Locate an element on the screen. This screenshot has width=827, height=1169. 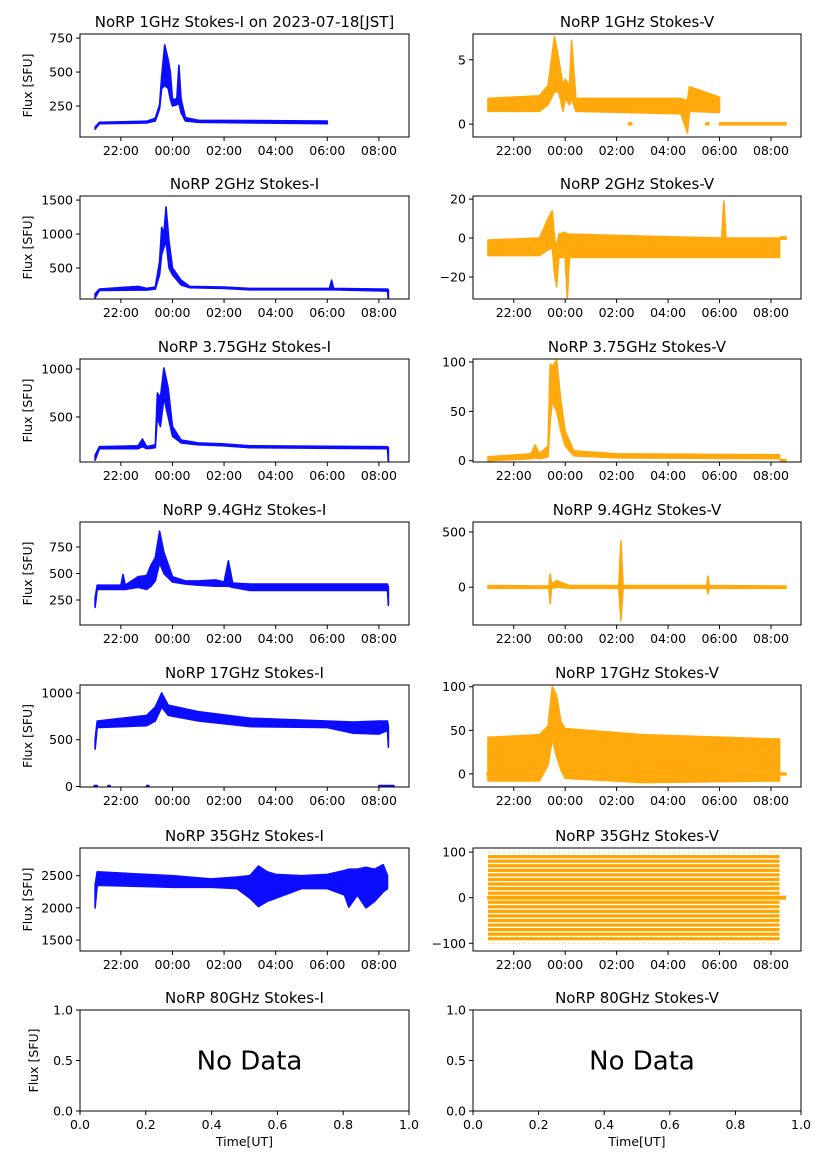
subplot-title: NoRP 3.75GHz Stokes-I is located at coordinates (244, 347).